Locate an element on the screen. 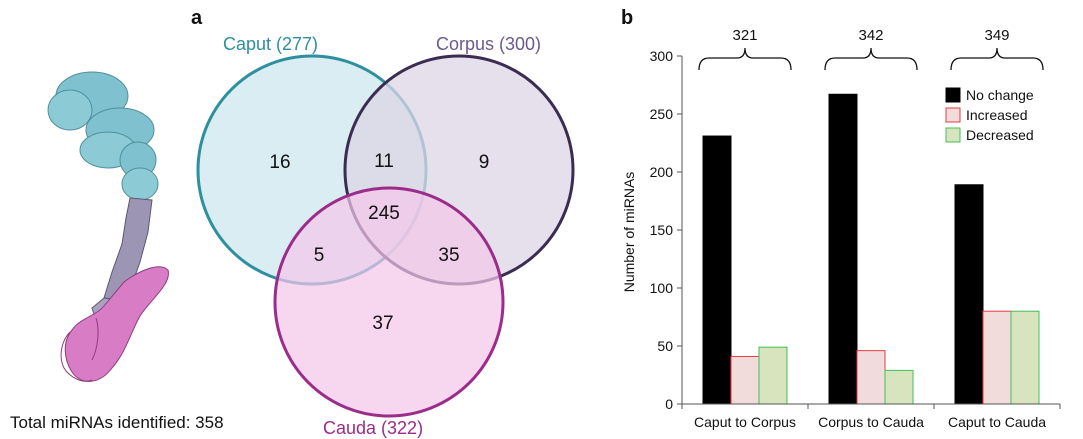 The height and width of the screenshot is (439, 1083). cauda-segment is located at coordinates (114, 324).